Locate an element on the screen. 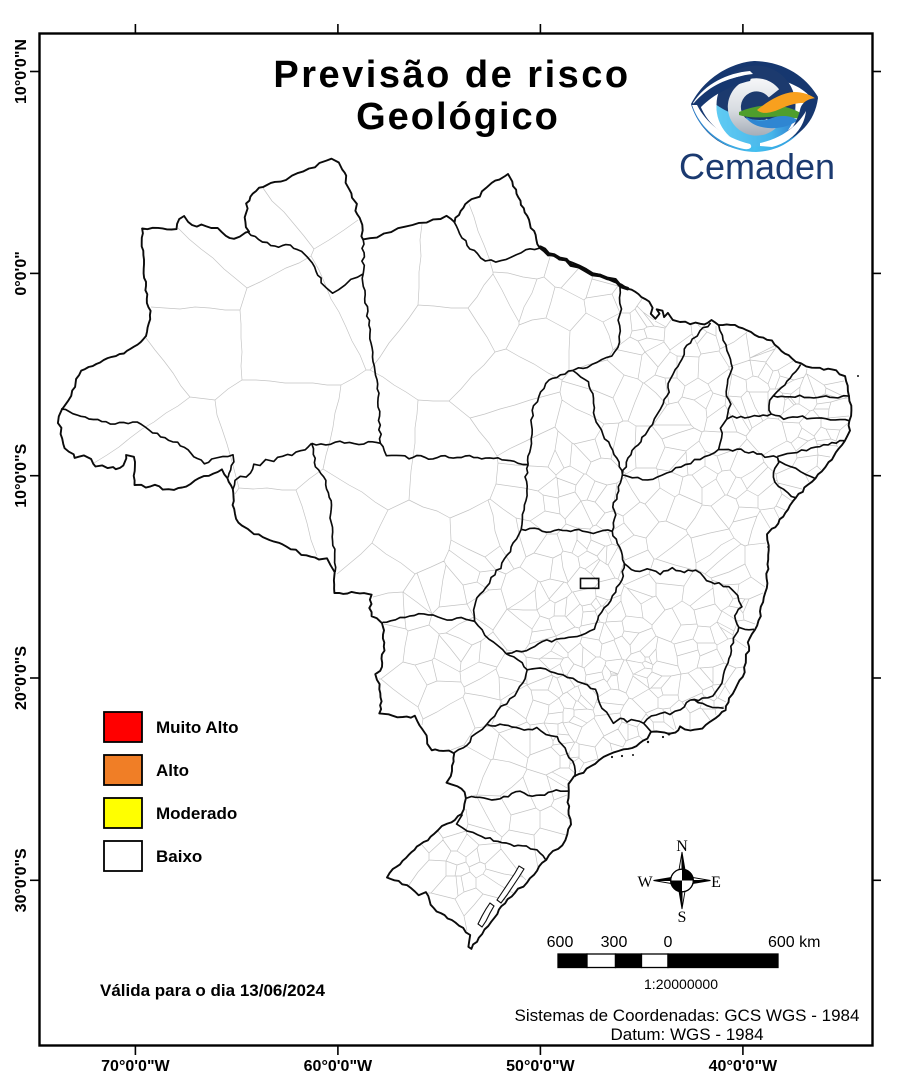  svg-text: 50°0'0"W is located at coordinates (540, 1066).